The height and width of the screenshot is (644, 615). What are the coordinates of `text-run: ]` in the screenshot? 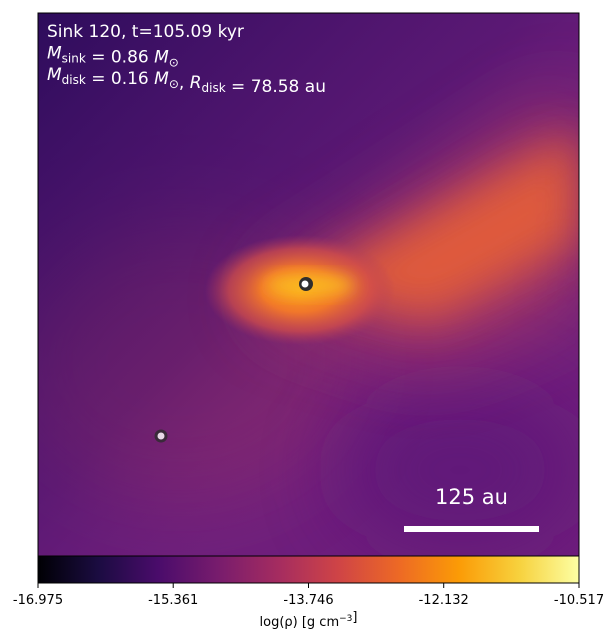 It's located at (354, 617).